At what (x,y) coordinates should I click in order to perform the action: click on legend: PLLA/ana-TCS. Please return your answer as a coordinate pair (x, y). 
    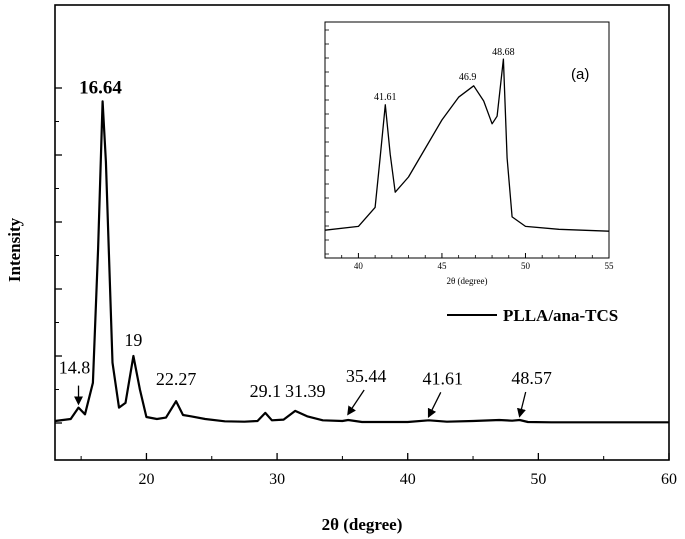
    Looking at the image, I should click on (532, 315).